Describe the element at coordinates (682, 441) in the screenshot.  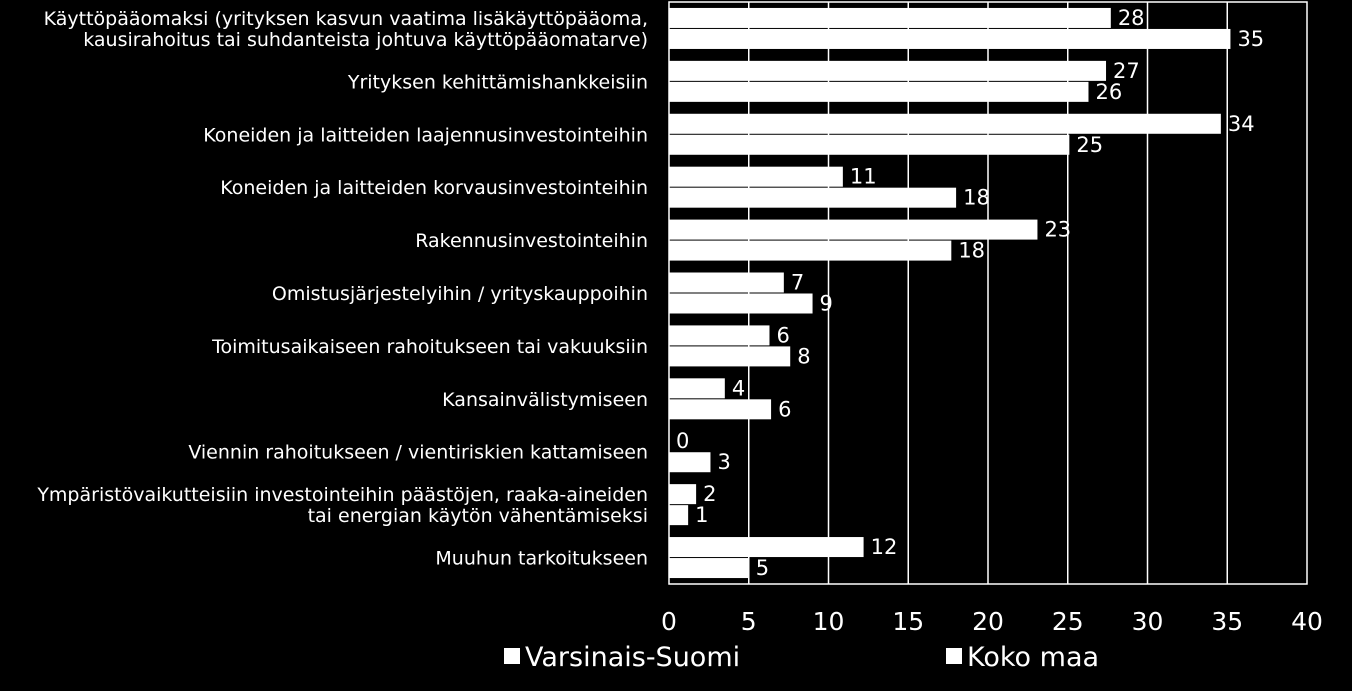
I see `data-label-varsinais-suomi: 0` at that location.